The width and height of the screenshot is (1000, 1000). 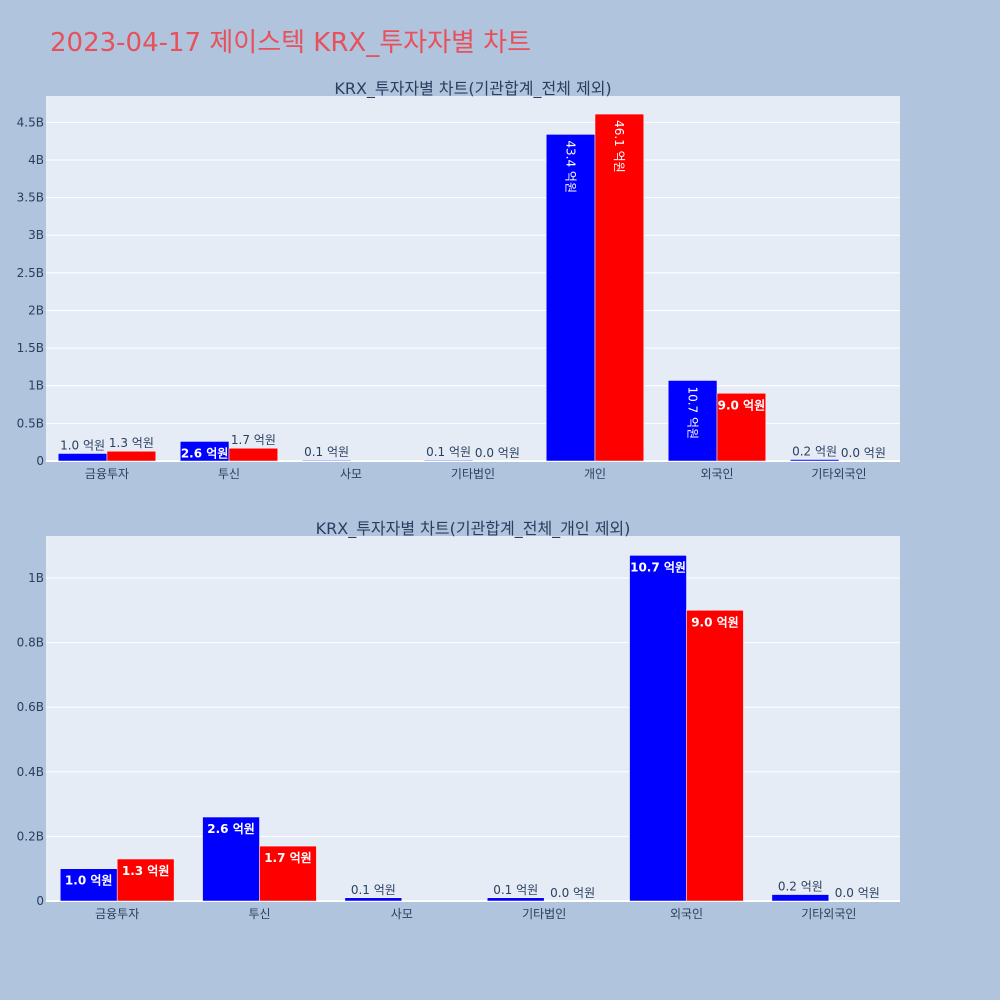 What do you see at coordinates (30, 707) in the screenshot?
I see `chart2-ytick-label: 0.6B` at bounding box center [30, 707].